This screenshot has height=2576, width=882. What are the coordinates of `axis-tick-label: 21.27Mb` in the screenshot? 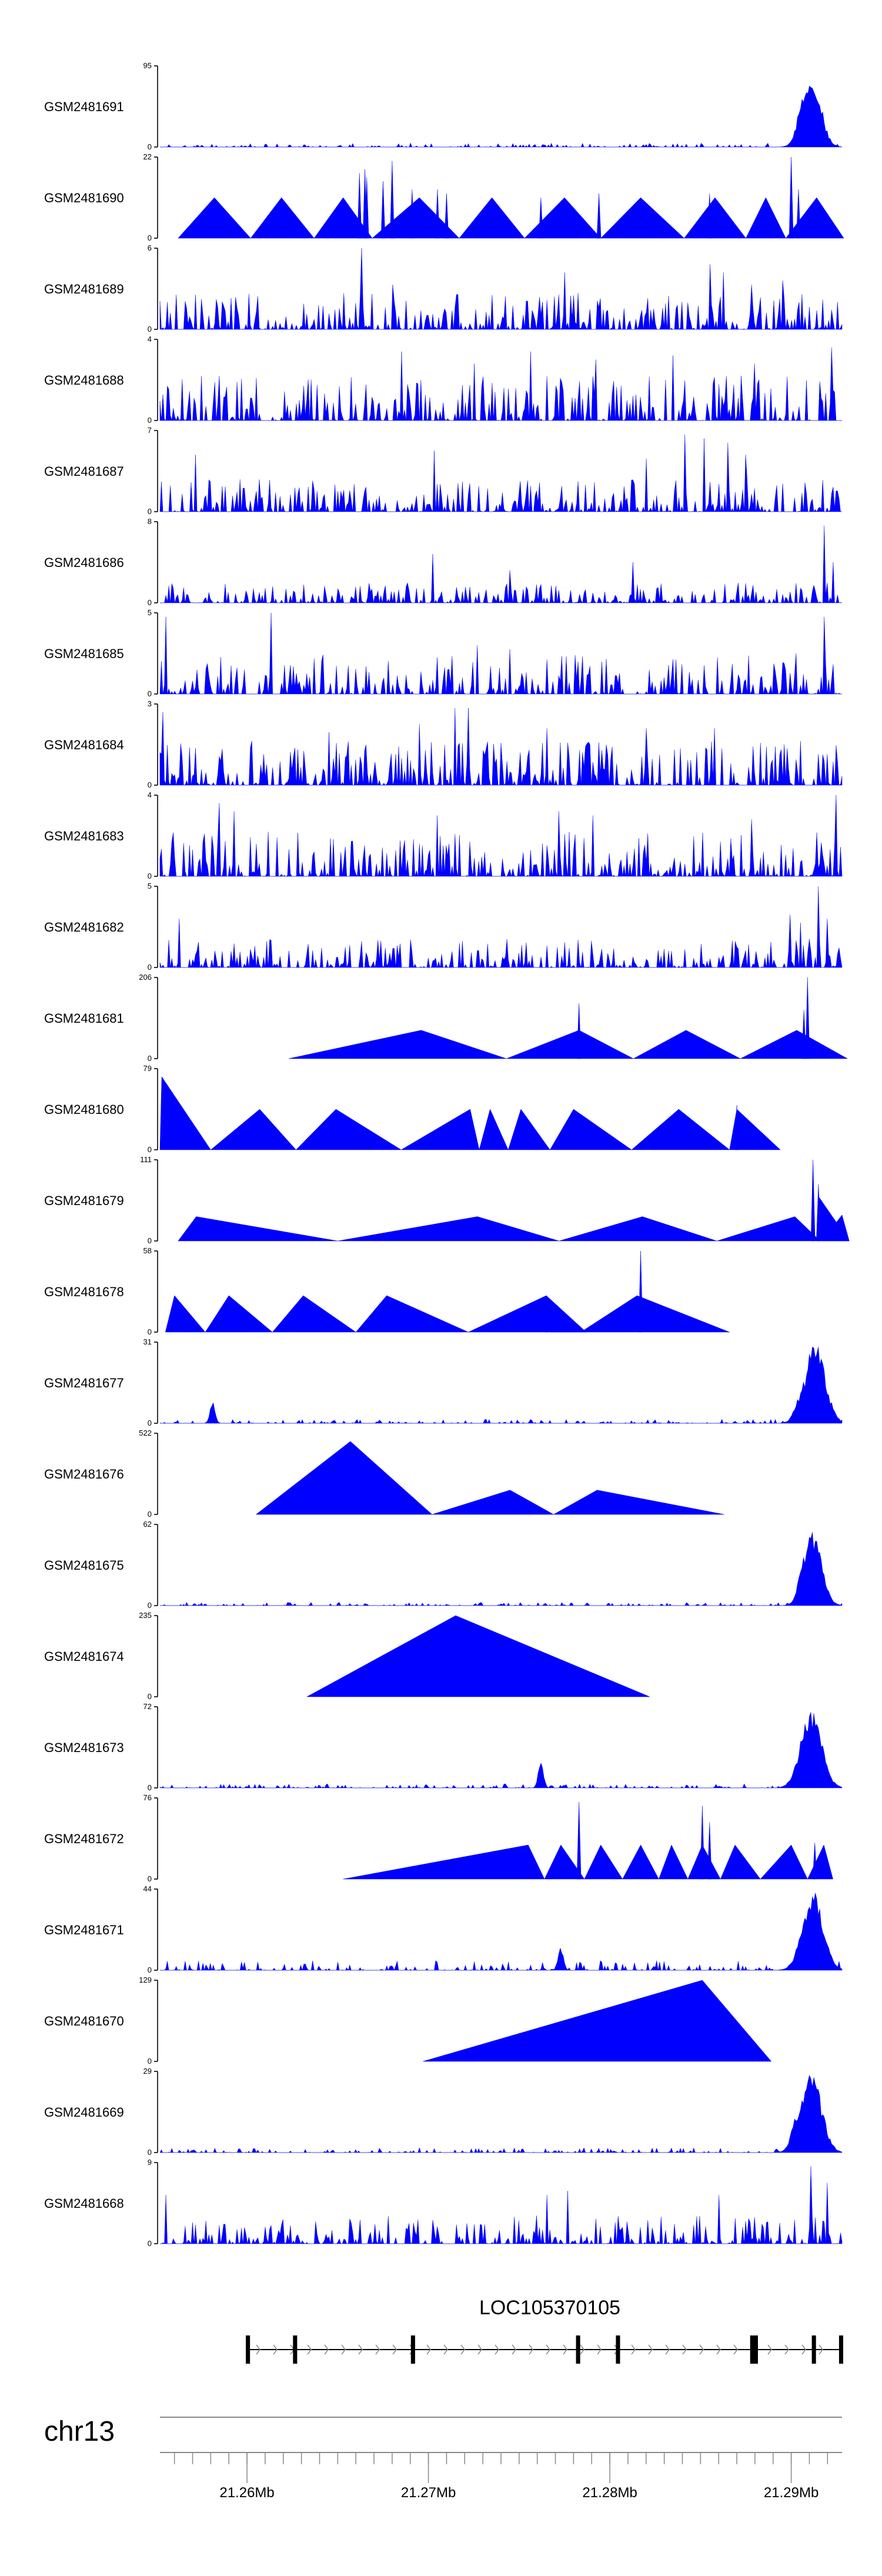 It's located at (428, 2493).